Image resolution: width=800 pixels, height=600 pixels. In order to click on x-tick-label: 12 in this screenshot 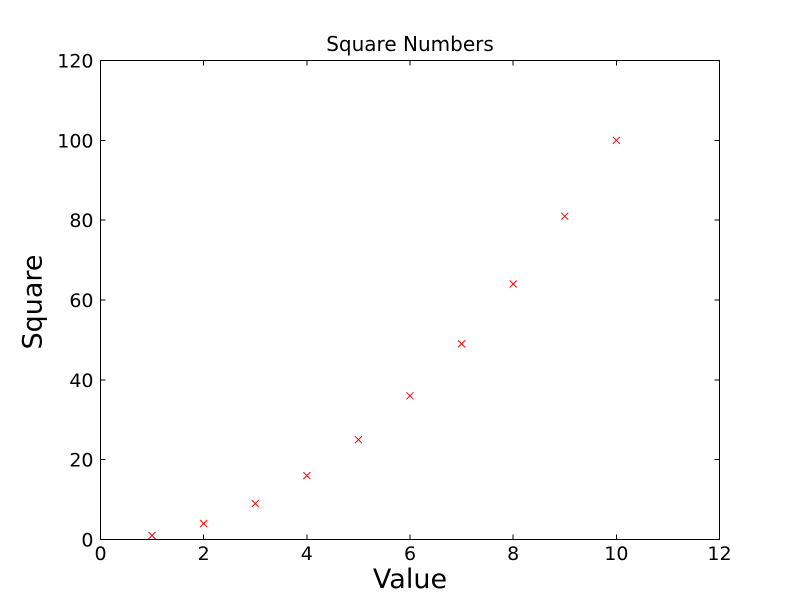, I will do `click(719, 554)`.